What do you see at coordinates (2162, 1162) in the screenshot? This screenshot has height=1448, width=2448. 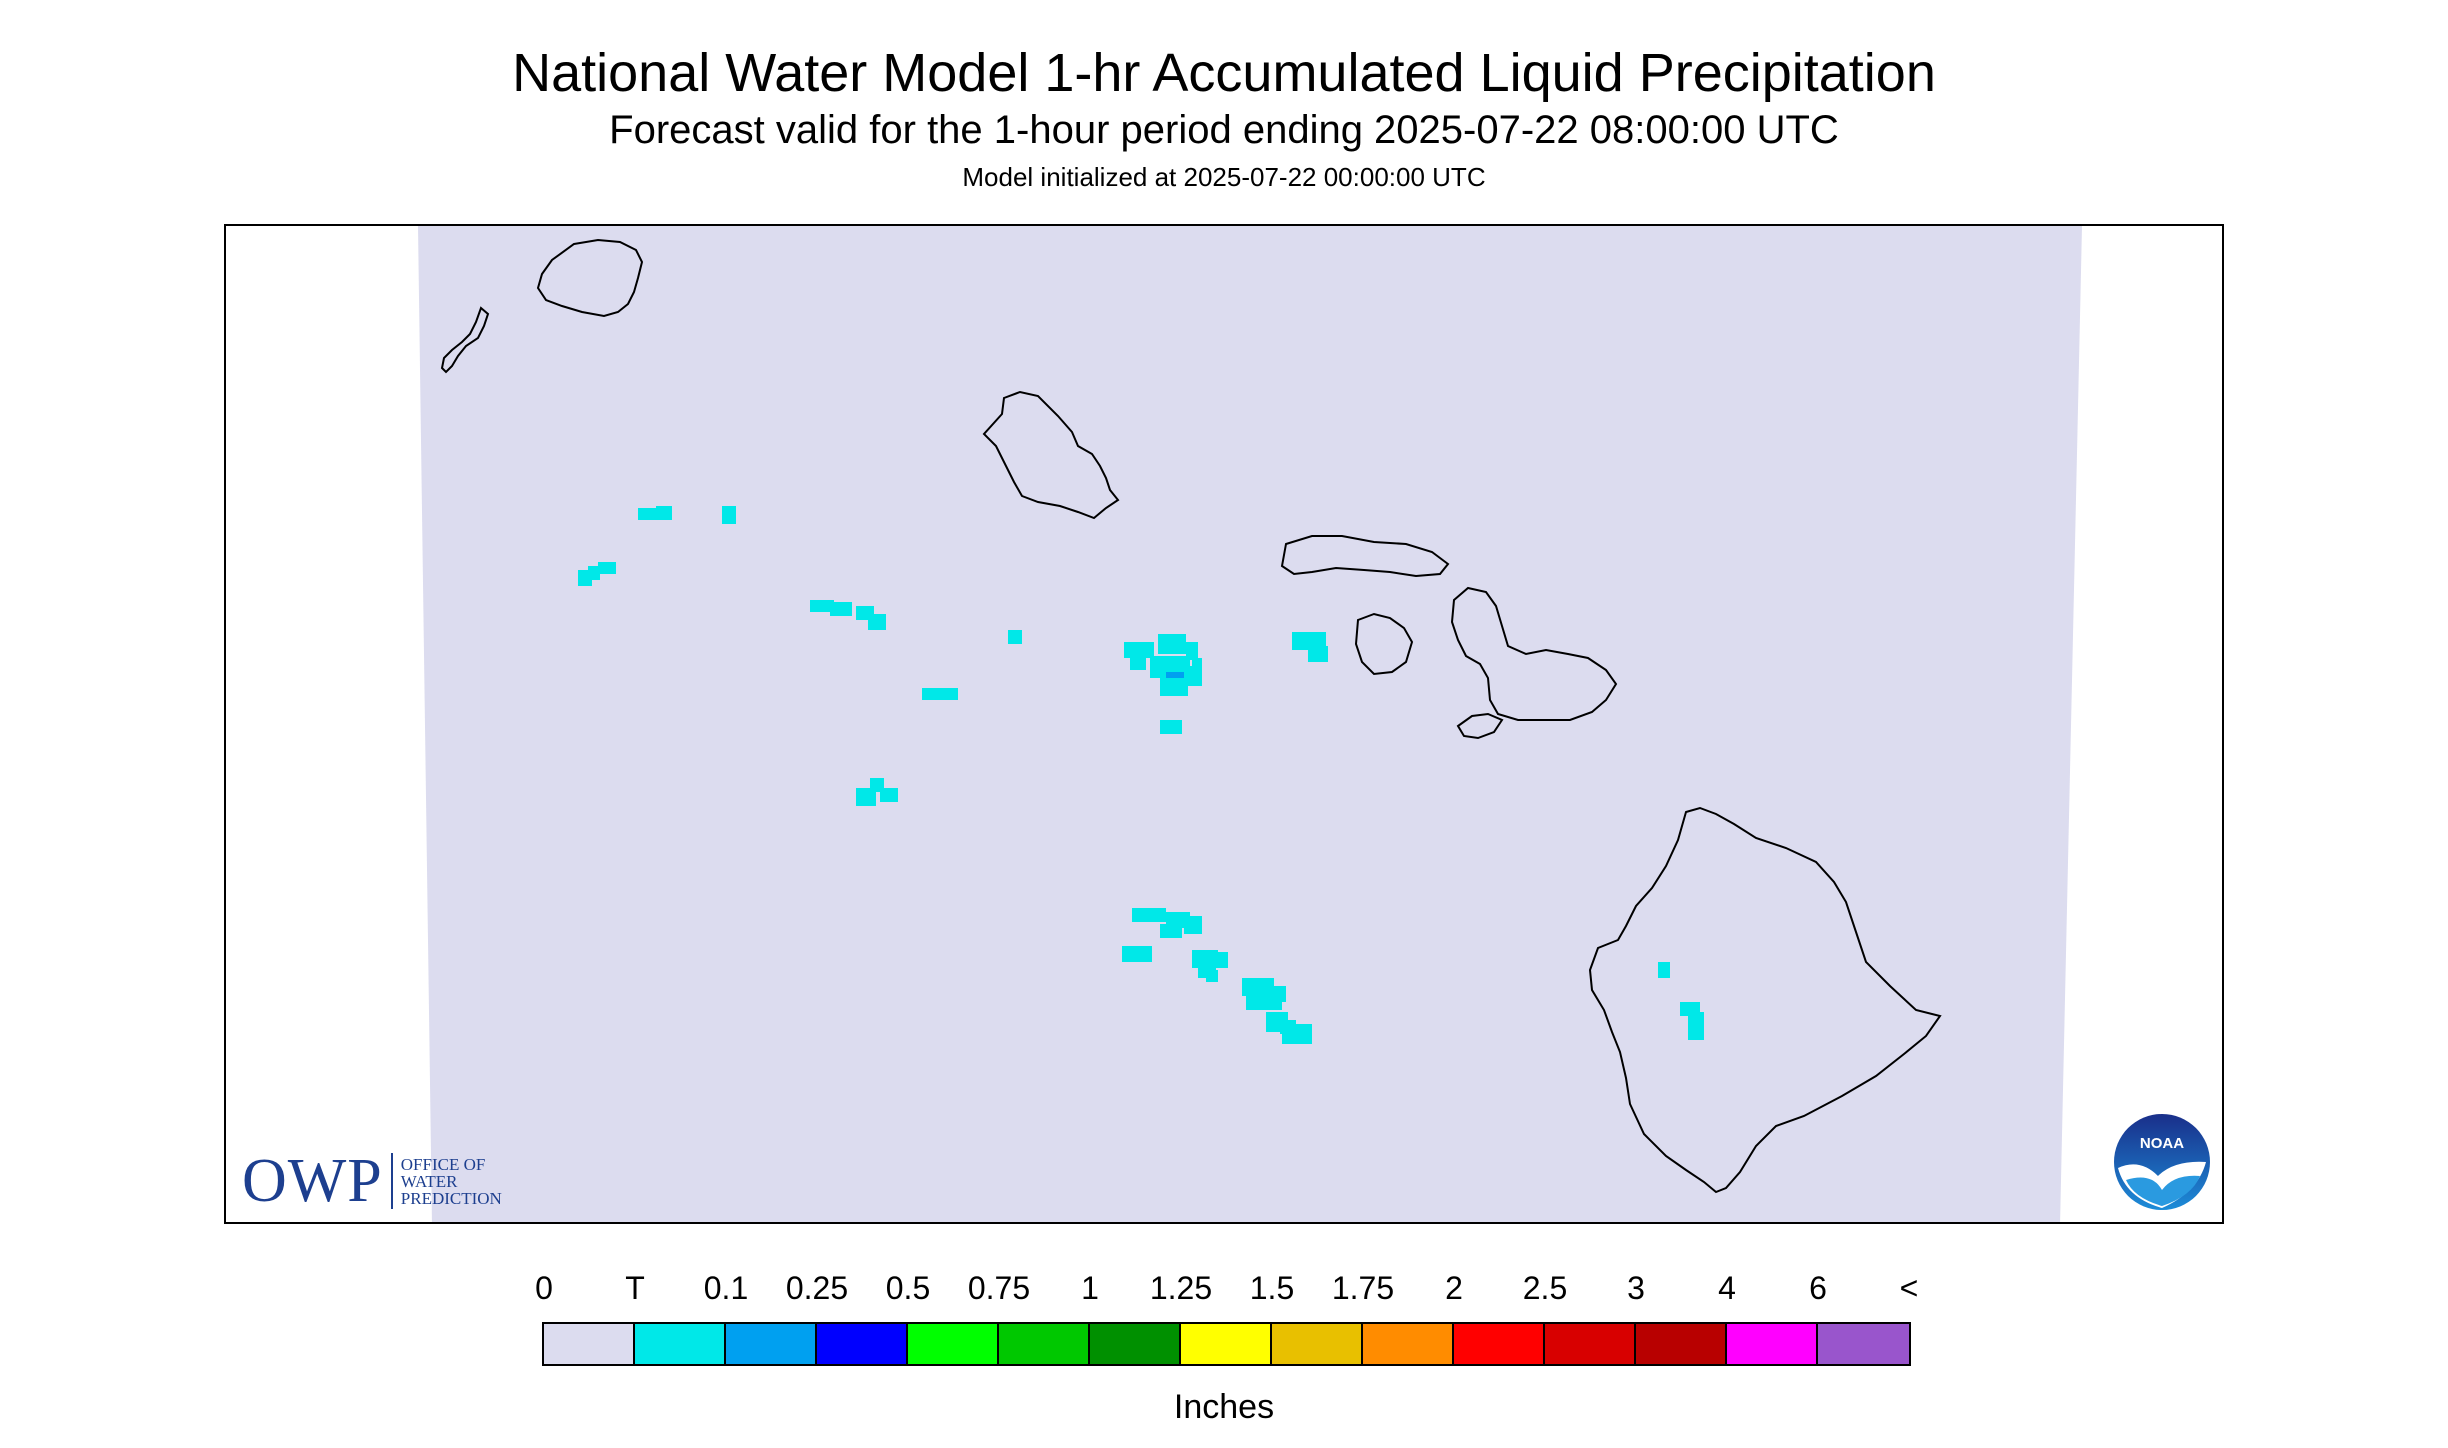 I see `noaa-seagull-logo: NOAA` at bounding box center [2162, 1162].